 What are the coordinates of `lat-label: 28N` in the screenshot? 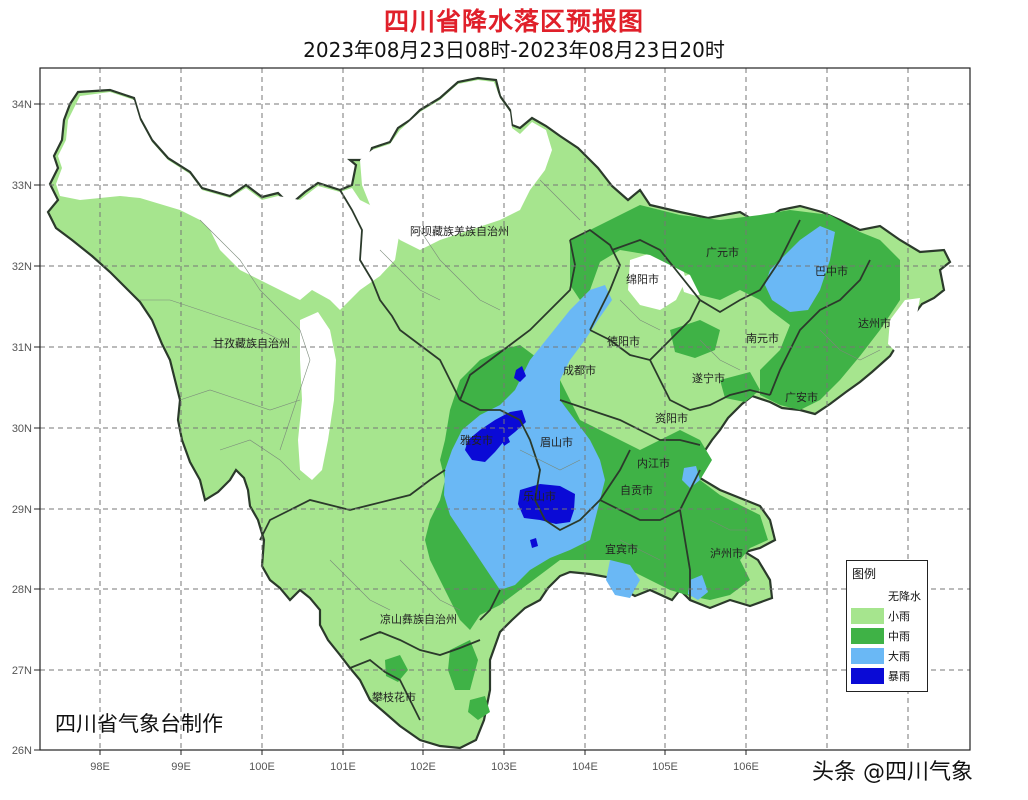 It's located at (22, 590).